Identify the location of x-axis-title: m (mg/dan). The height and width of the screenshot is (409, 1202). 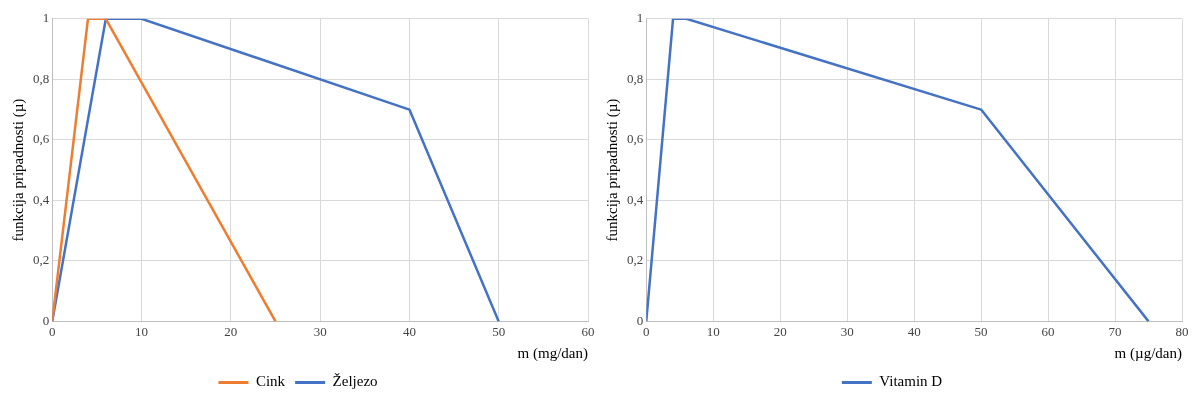
(552, 353).